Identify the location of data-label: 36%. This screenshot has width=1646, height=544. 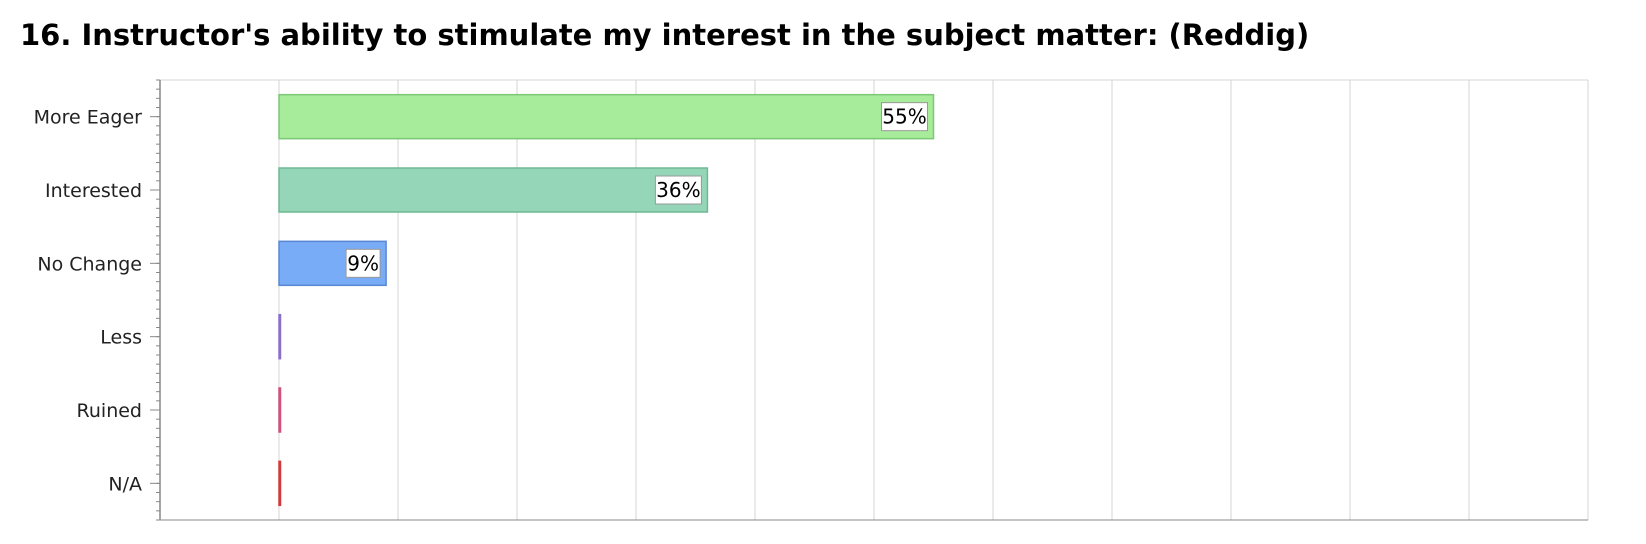
(678, 190).